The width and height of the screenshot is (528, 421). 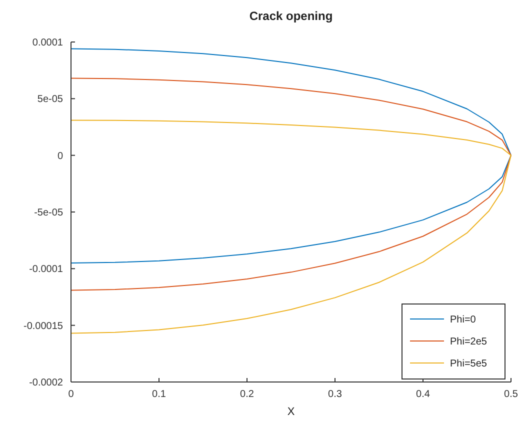 What do you see at coordinates (335, 394) in the screenshot?
I see `x-tick-label: 0.3` at bounding box center [335, 394].